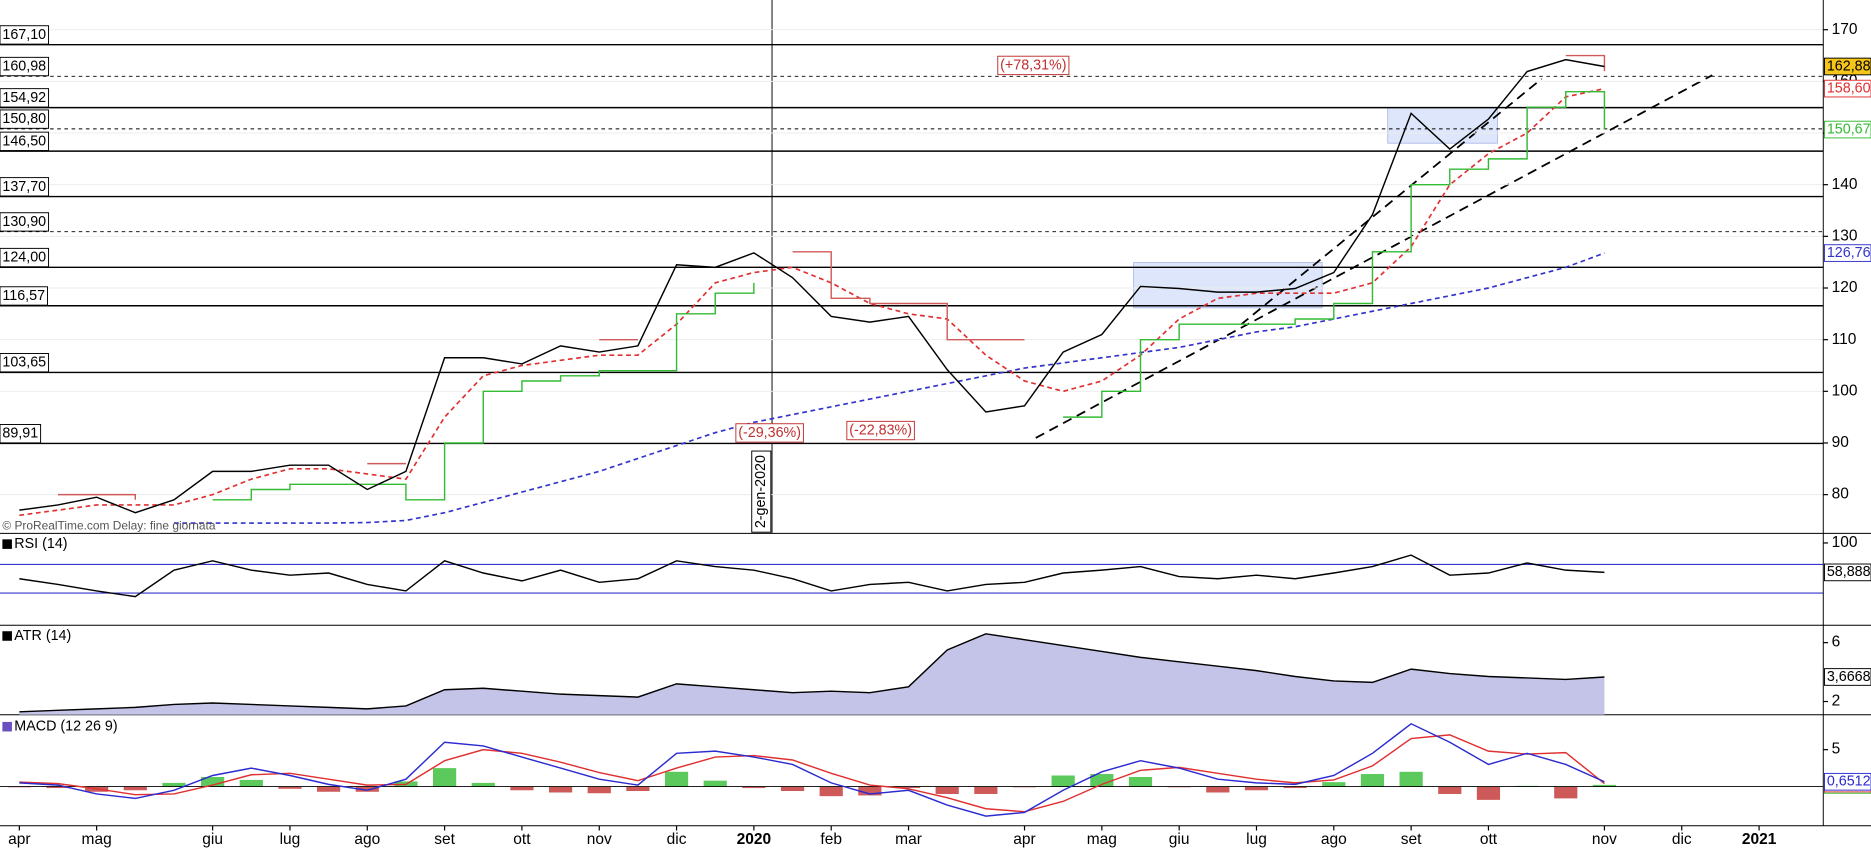 Image resolution: width=1871 pixels, height=849 pixels. Describe the element at coordinates (65, 726) in the screenshot. I see `panel-title: MACD (12 26 9)` at that location.